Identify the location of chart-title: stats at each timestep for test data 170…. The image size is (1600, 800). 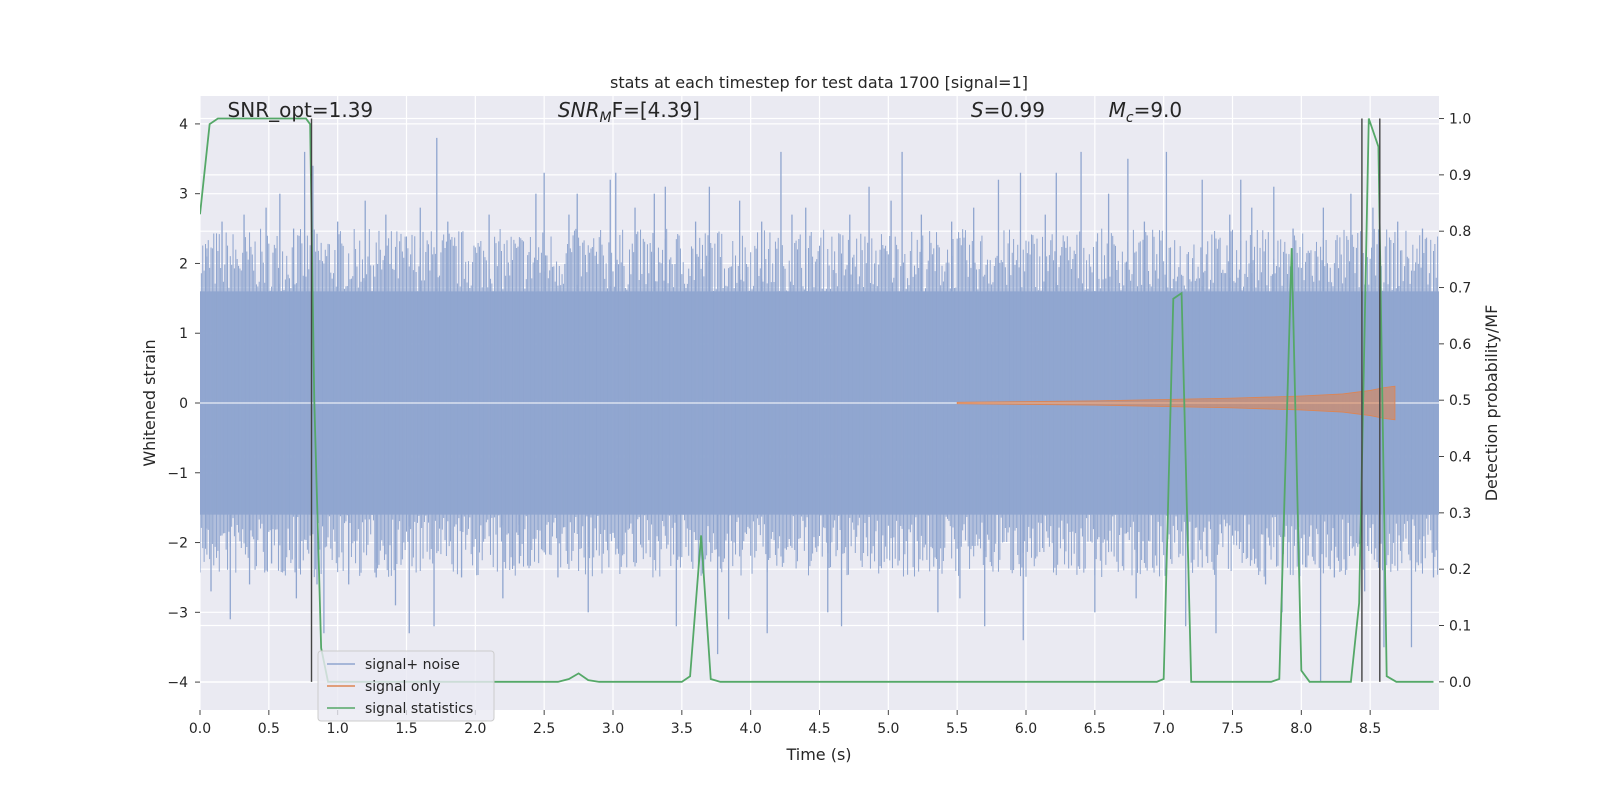
(819, 82).